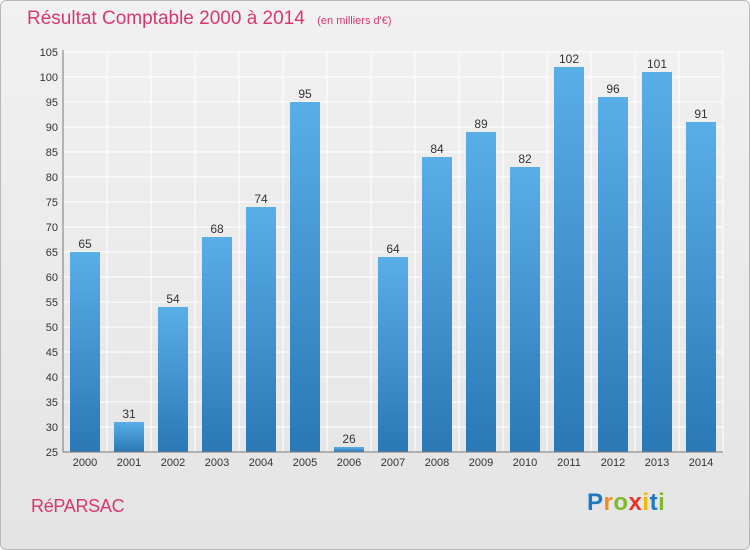  What do you see at coordinates (437, 304) in the screenshot?
I see `bar-2008` at bounding box center [437, 304].